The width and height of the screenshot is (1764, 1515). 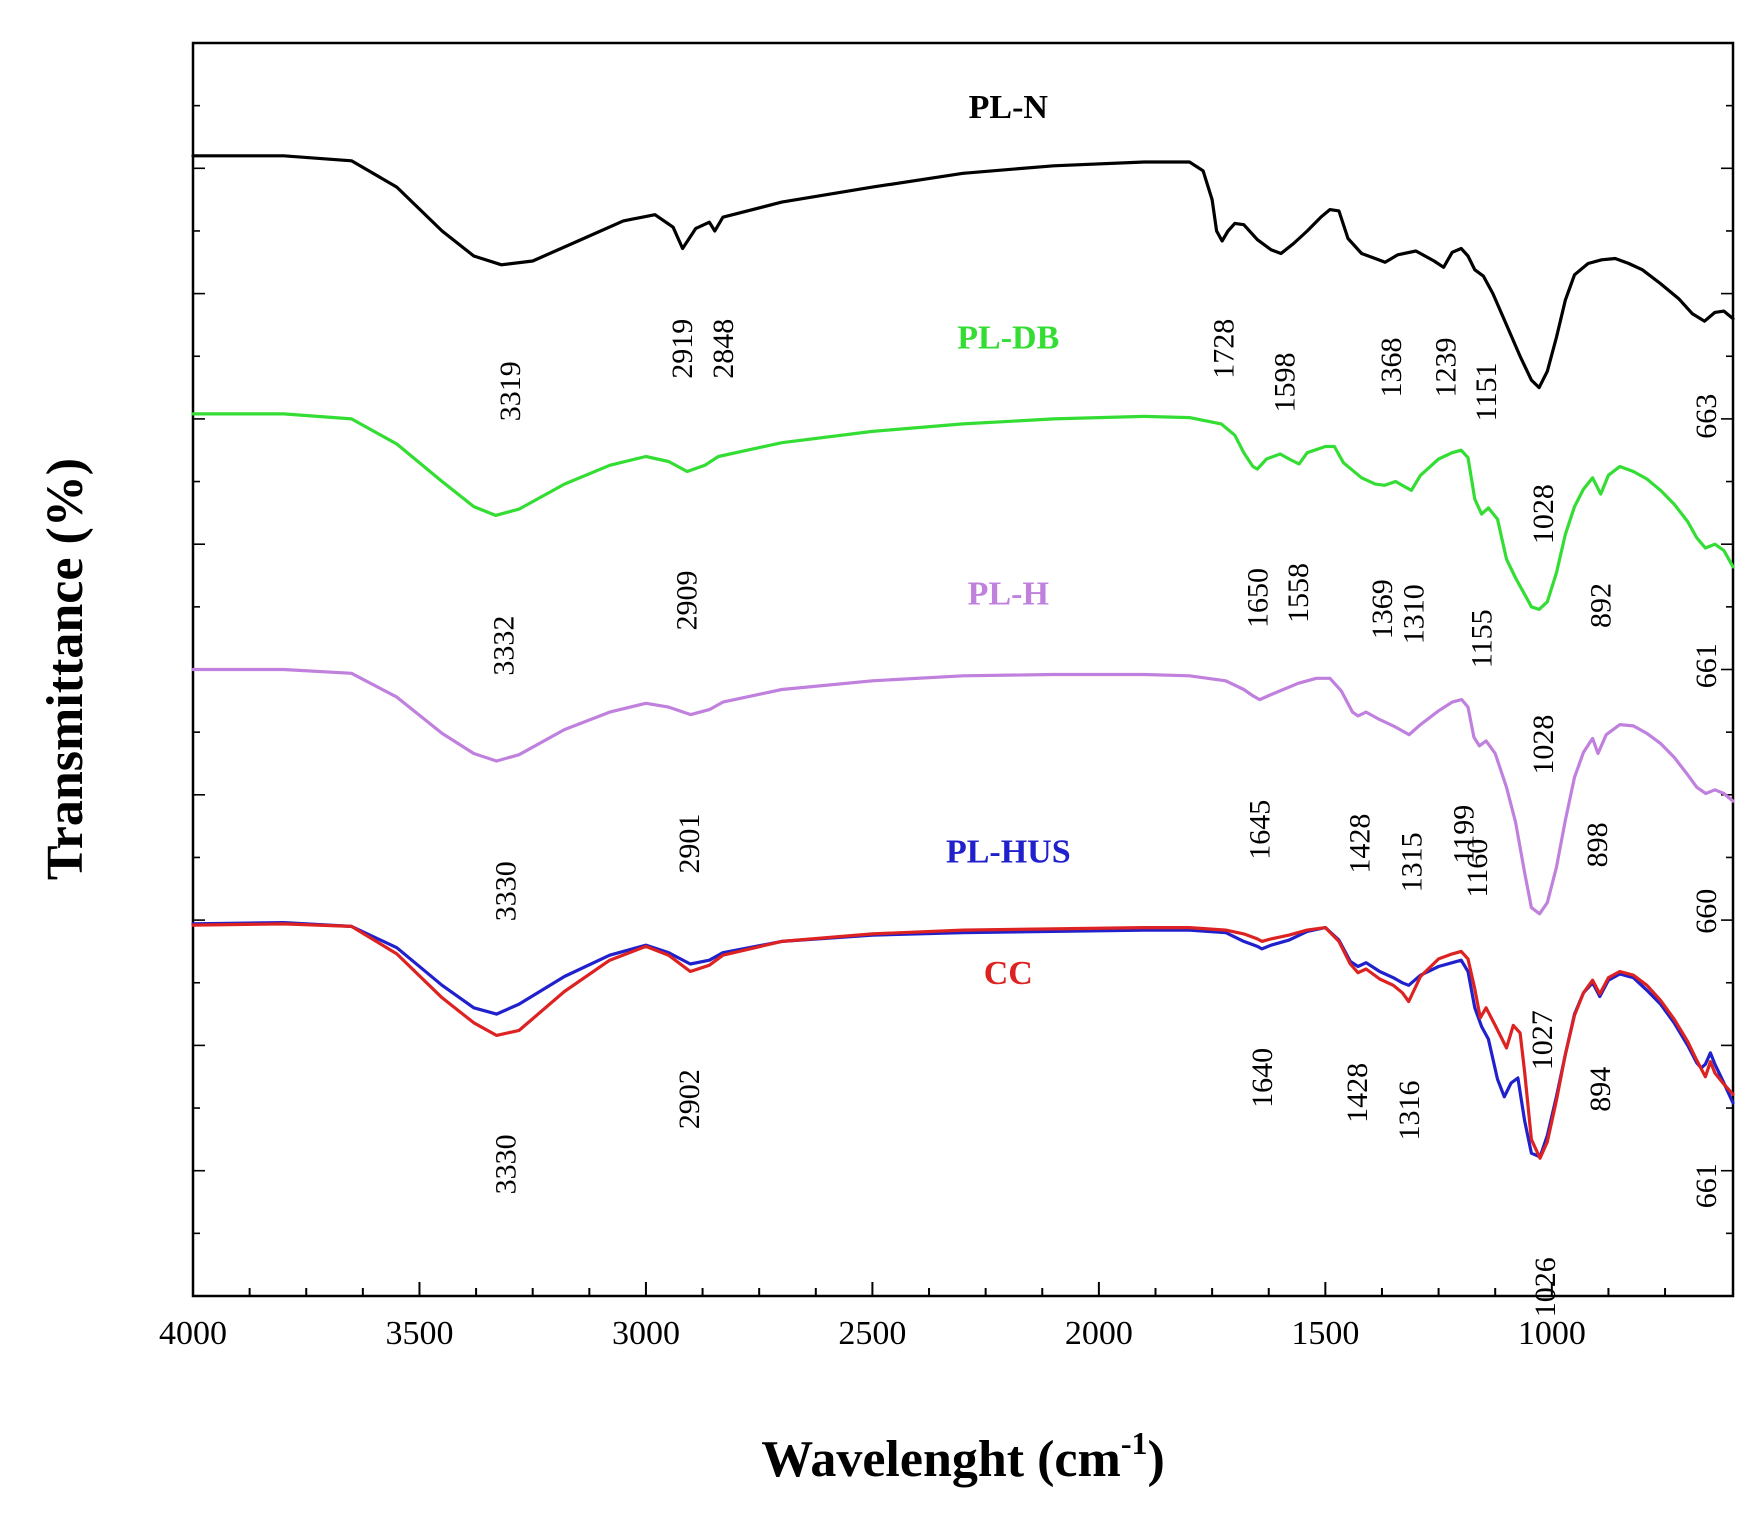 What do you see at coordinates (1008, 973) in the screenshot?
I see `series-label-cc: CC` at bounding box center [1008, 973].